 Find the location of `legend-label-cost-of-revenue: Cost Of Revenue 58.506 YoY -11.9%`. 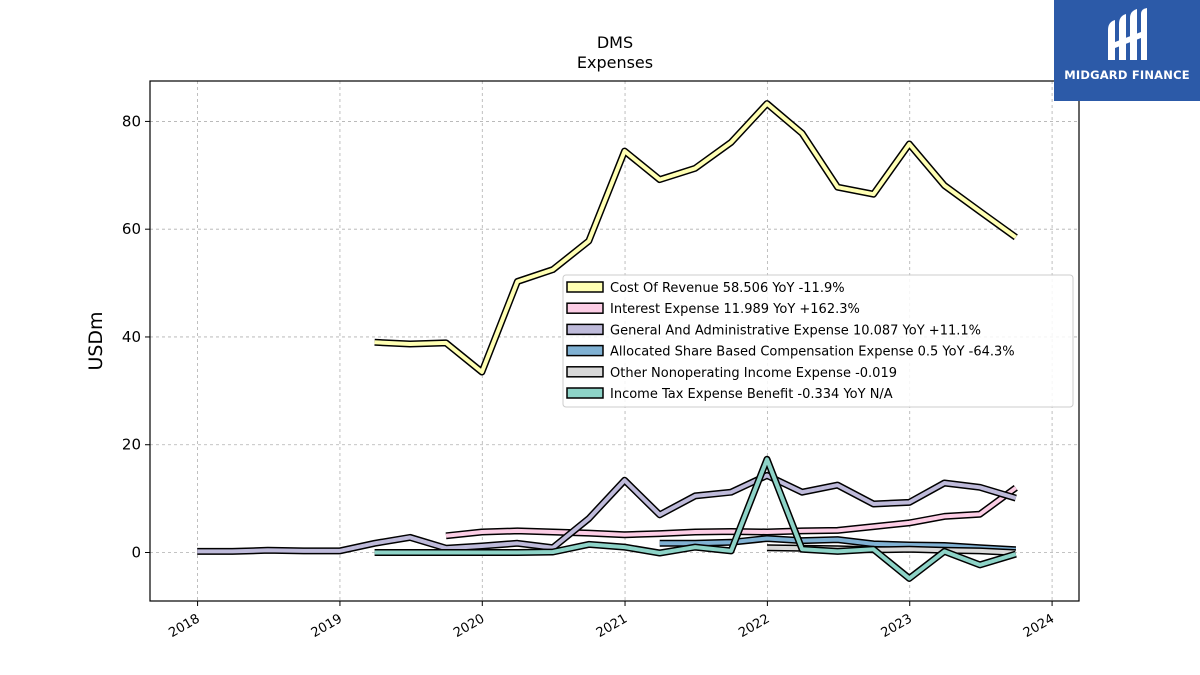

legend-label-cost-of-revenue: Cost Of Revenue 58.506 YoY -11.9% is located at coordinates (727, 288).